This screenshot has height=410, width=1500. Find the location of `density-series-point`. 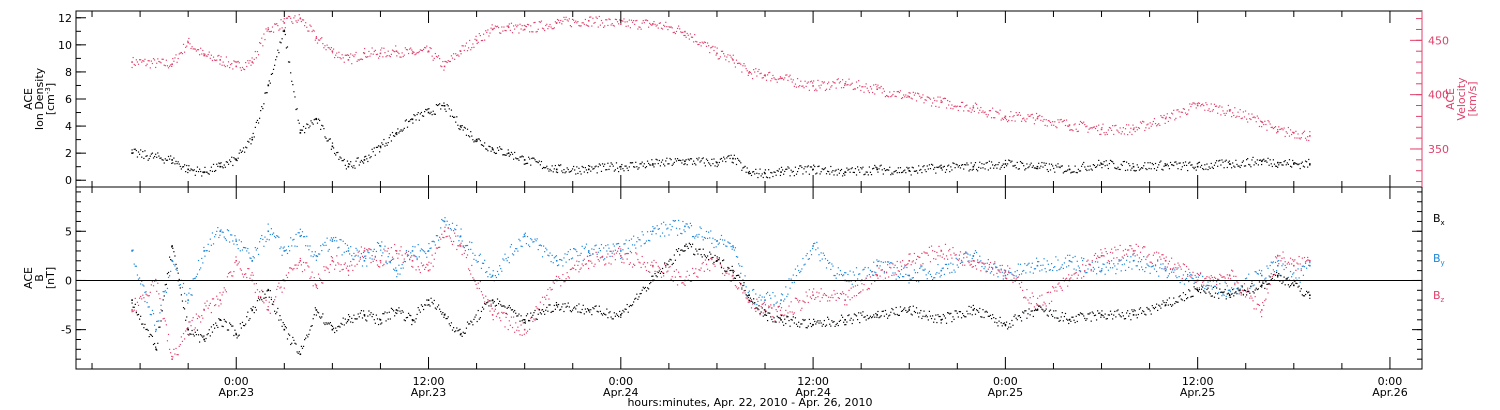

density-series-point is located at coordinates (621, 166).